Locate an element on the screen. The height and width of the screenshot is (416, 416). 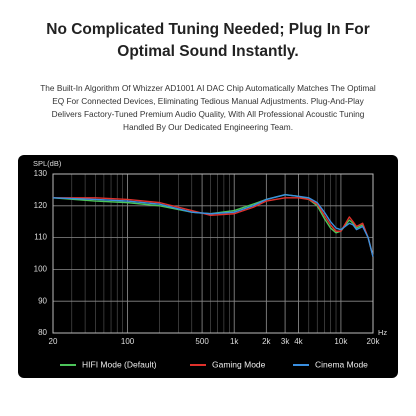
y-tick-label: 100 is located at coordinates (41, 269).